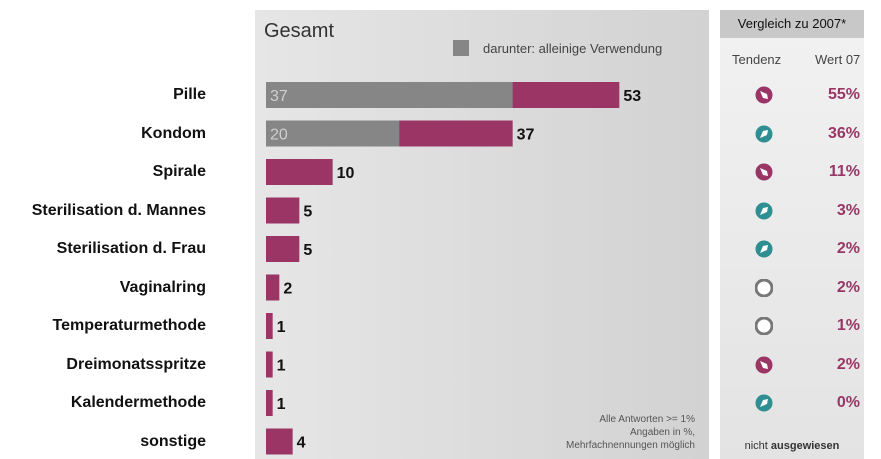 Image resolution: width=881 pixels, height=459 pixels. I want to click on bar-alleinige-kondom, so click(333, 133).